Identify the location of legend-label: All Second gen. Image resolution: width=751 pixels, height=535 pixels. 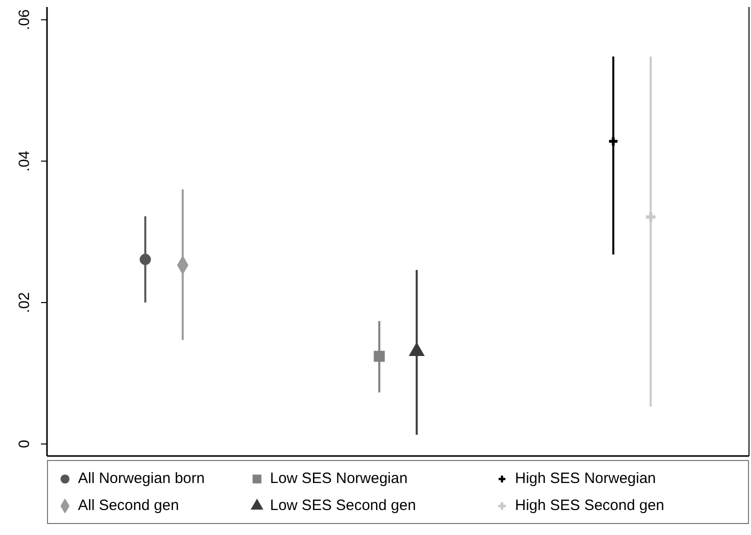
(128, 505).